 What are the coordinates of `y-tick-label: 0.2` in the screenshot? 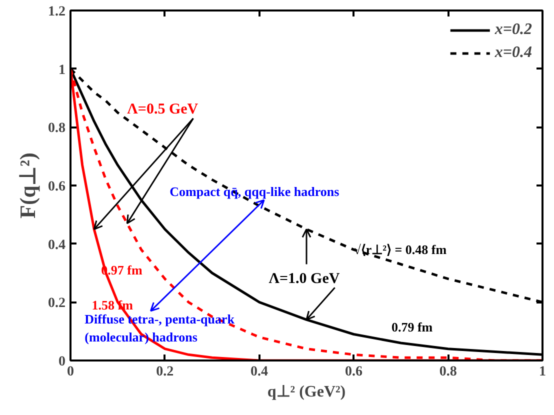 It's located at (57, 304).